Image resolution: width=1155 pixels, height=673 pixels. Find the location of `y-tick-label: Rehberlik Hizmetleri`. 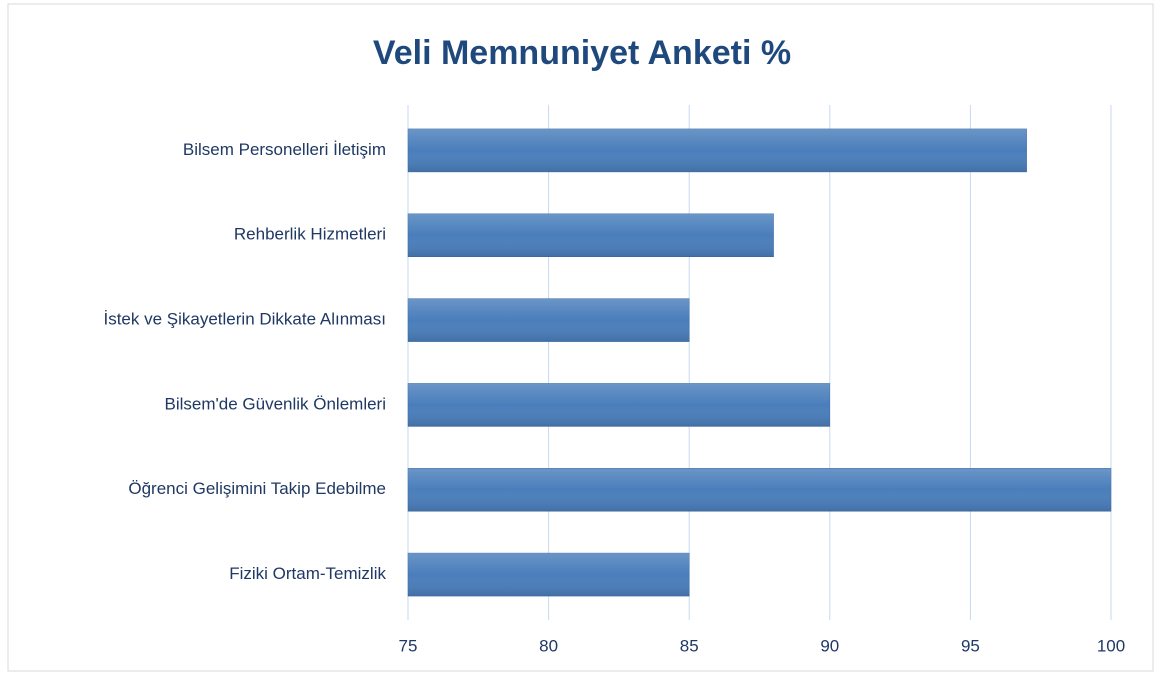

y-tick-label: Rehberlik Hizmetleri is located at coordinates (310, 234).